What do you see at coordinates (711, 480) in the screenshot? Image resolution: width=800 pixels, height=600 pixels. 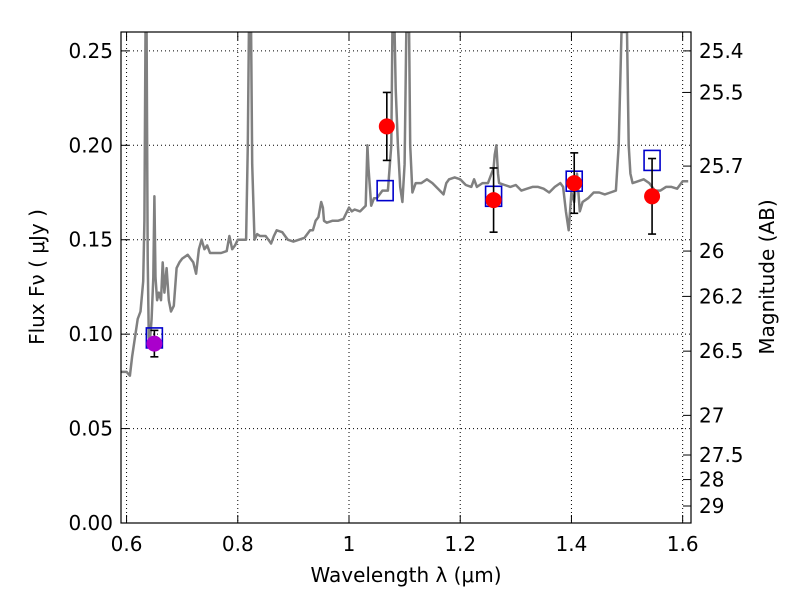 I see `y2-tick-label: 28` at bounding box center [711, 480].